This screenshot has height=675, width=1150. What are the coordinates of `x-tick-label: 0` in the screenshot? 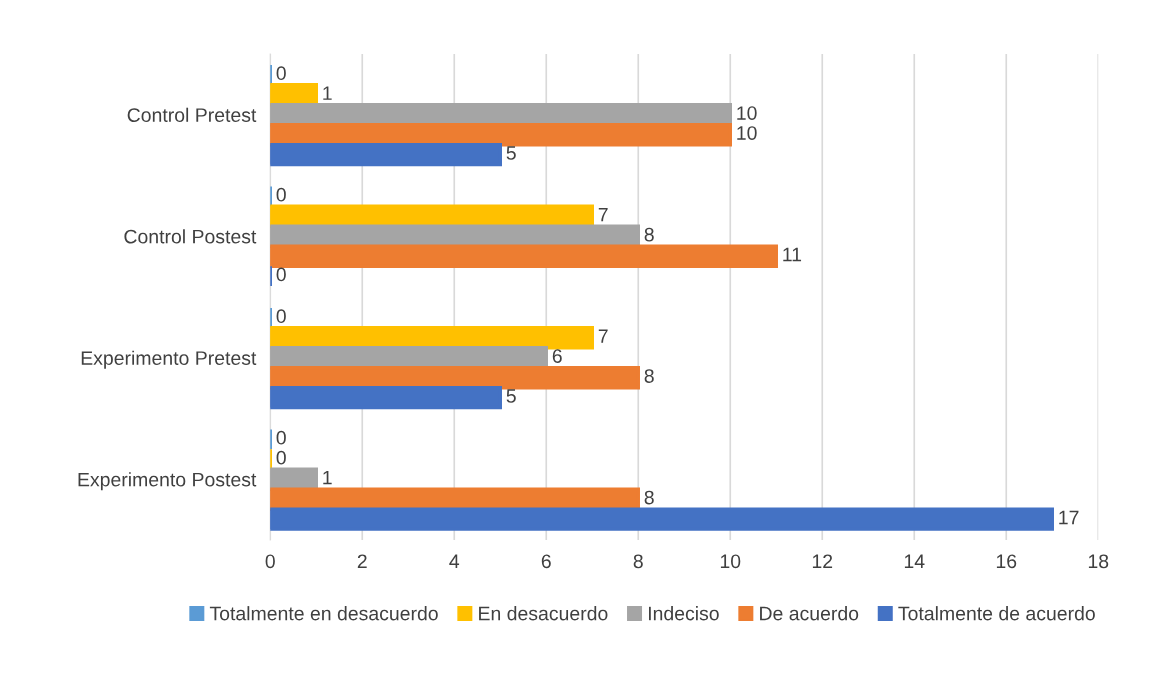 It's located at (270, 561).